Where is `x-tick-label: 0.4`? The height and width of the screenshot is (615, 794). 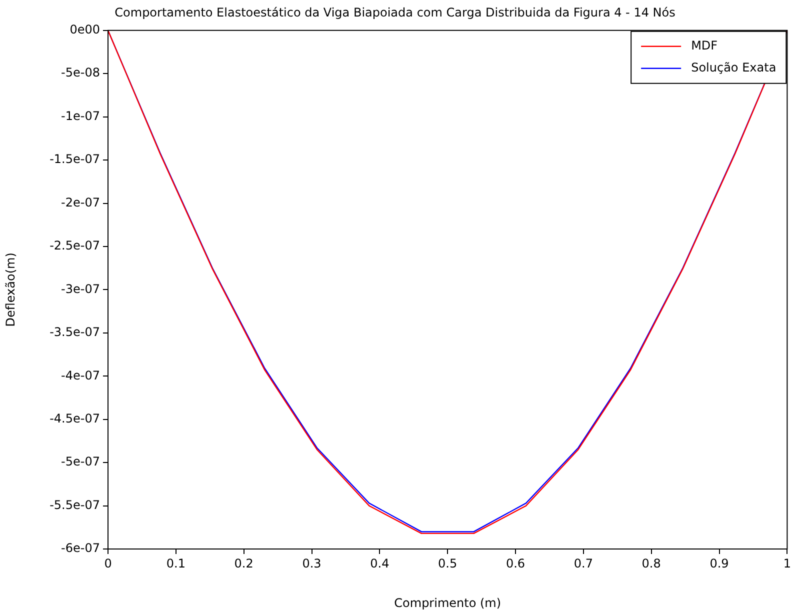
x-tick-label: 0.4 is located at coordinates (380, 563).